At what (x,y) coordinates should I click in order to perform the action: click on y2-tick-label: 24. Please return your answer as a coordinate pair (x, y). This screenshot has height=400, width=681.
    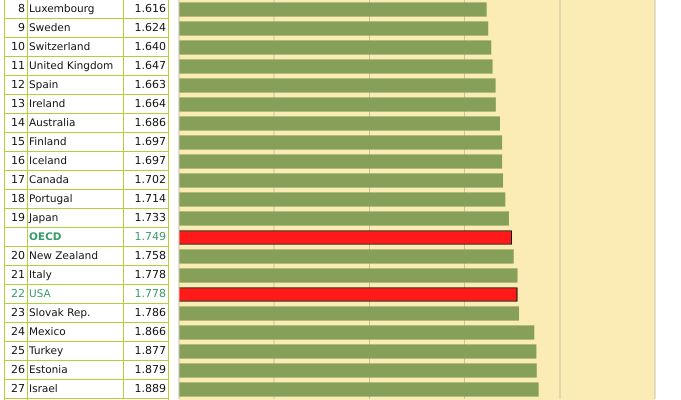
    Looking at the image, I should click on (17, 332).